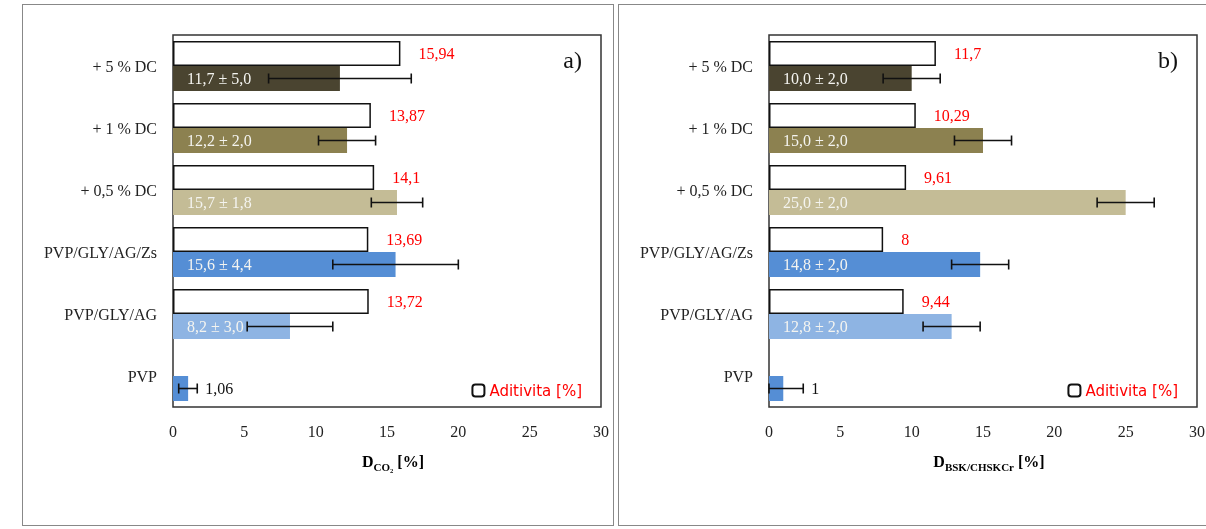 This screenshot has width=1206, height=529. What do you see at coordinates (989, 463) in the screenshot?
I see `x-axis-title: D$_{BSK/CHSK}$$_{Cr}$ [%]` at bounding box center [989, 463].